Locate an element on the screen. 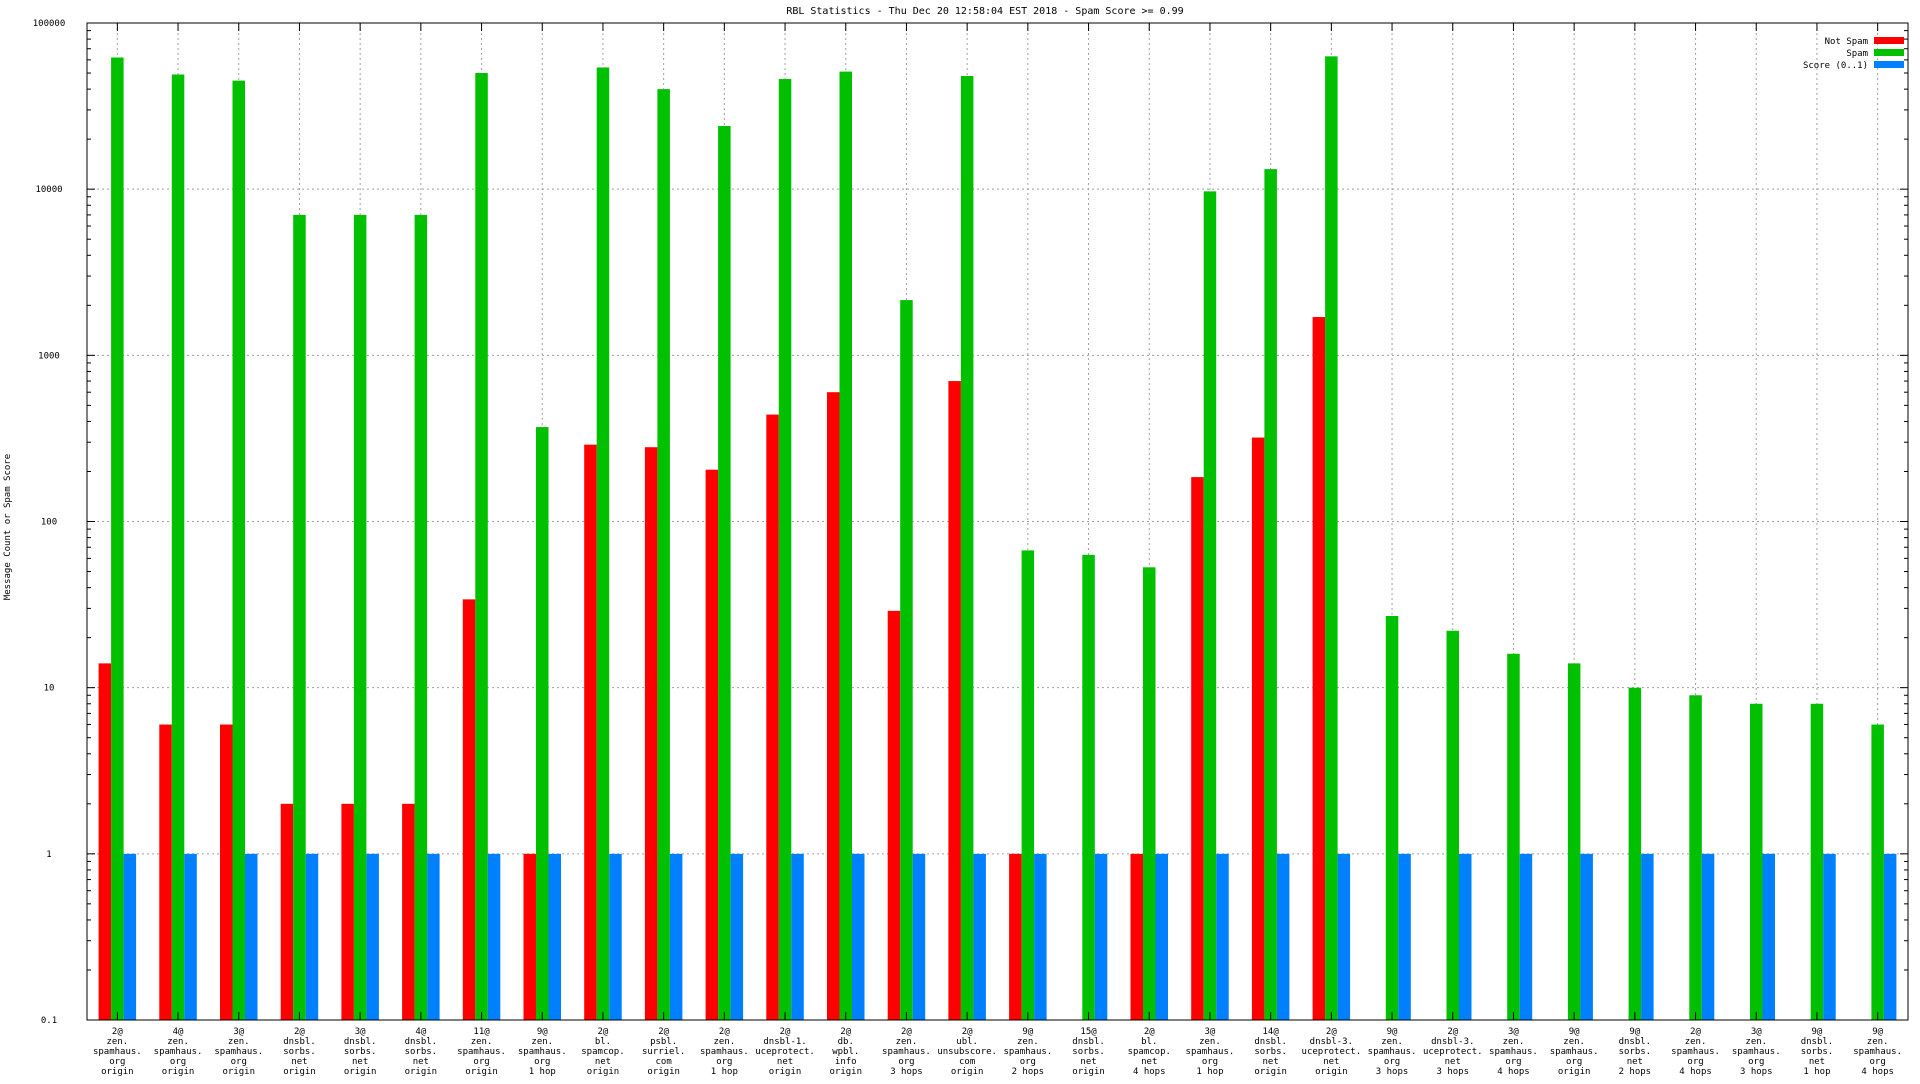  y-tick-label: 100000 is located at coordinates (49, 24).